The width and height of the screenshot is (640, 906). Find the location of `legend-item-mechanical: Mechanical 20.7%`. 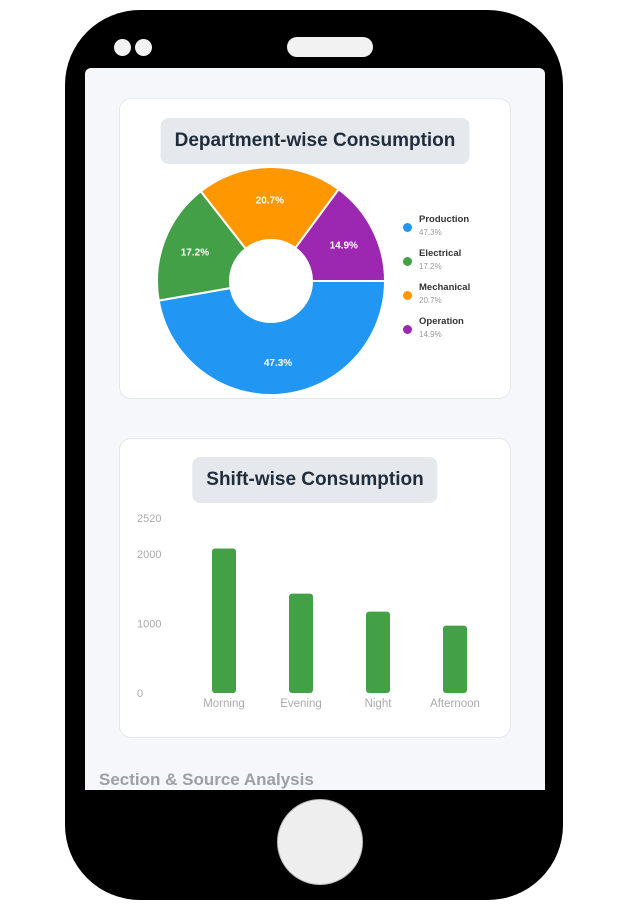

legend-item-mechanical: Mechanical 20.7% is located at coordinates (436, 299).